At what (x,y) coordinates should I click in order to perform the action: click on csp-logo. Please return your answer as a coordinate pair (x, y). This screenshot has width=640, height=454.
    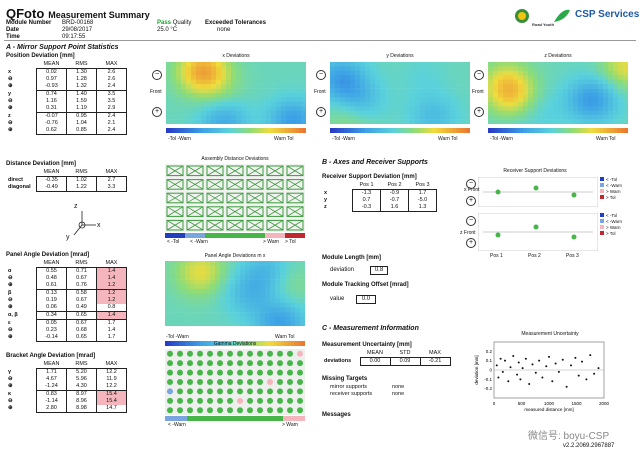
    Looking at the image, I should click on (562, 17).